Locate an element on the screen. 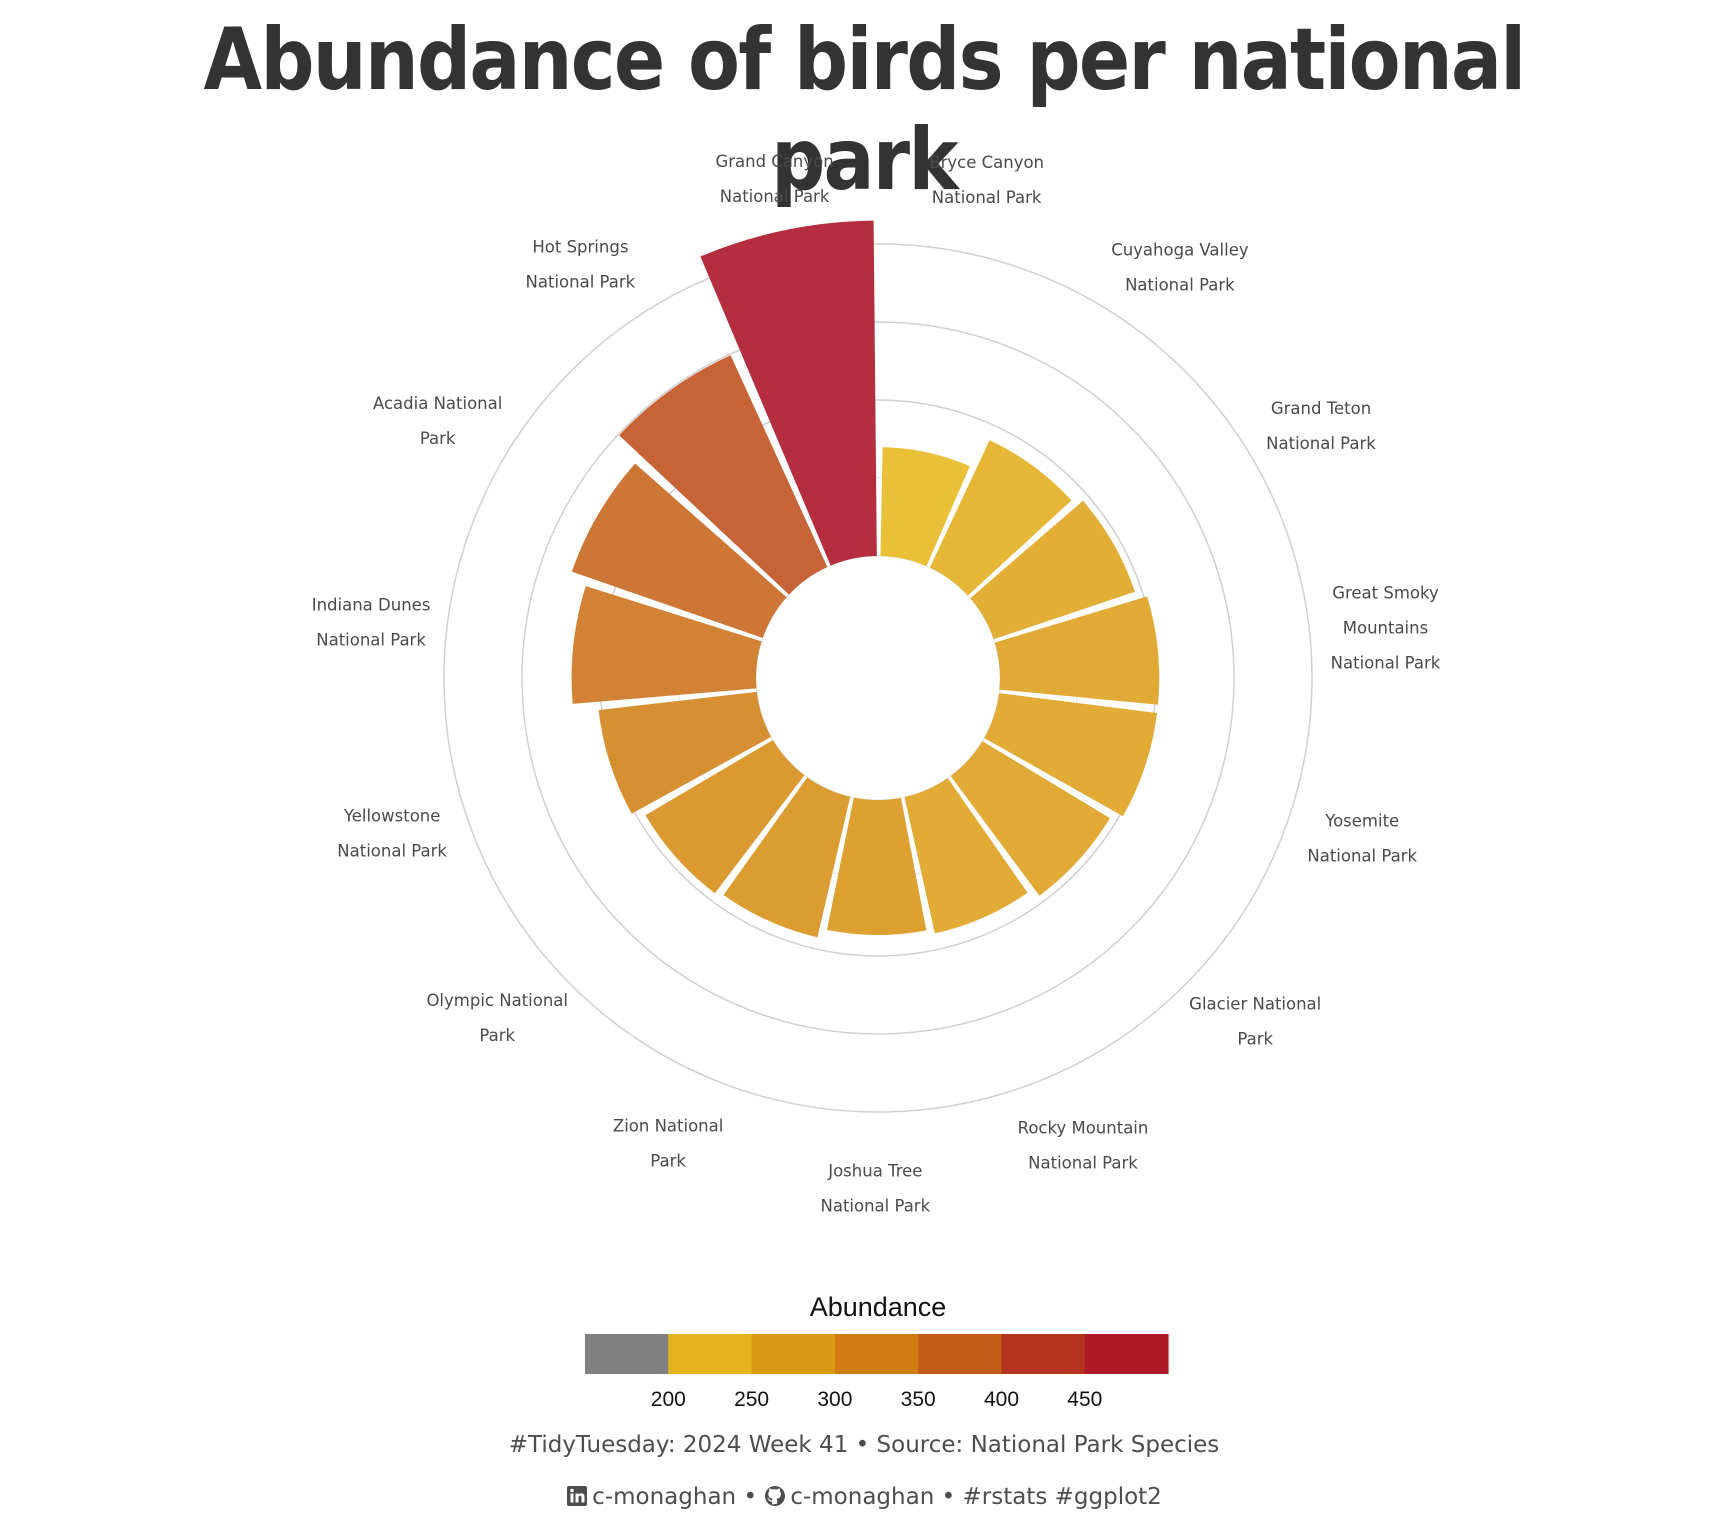  linkedin-handle: c-monaghan is located at coordinates (664, 1497).